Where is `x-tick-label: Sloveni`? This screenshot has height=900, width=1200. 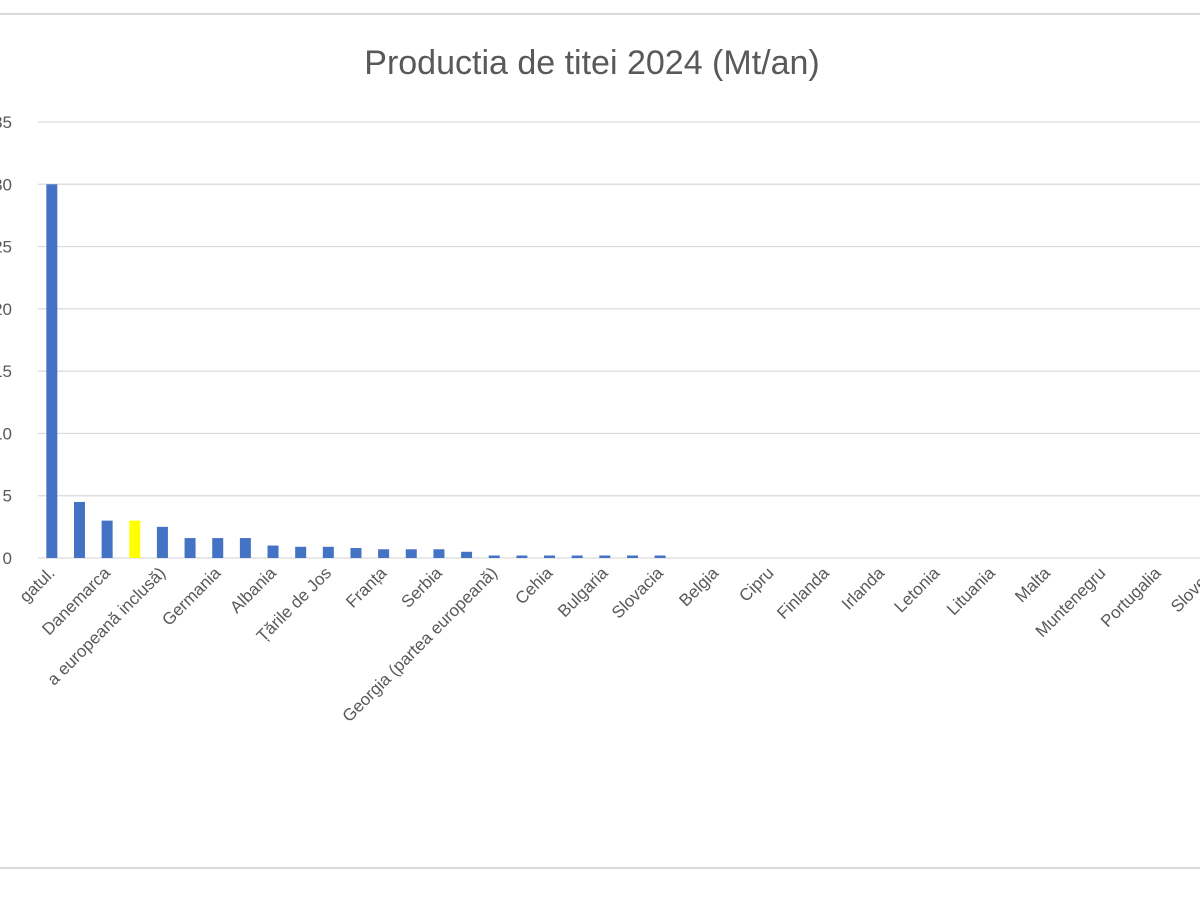
x-tick-label: Sloveni is located at coordinates (1183, 589).